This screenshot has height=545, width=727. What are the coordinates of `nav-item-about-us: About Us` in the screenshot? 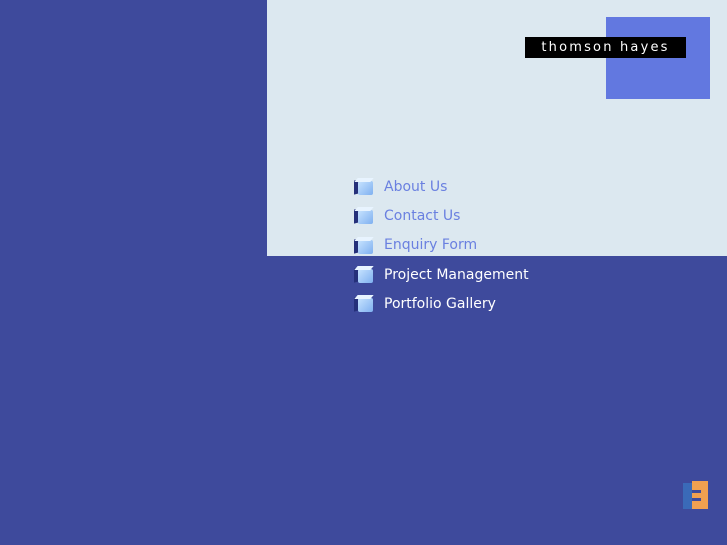 It's located at (441, 186).